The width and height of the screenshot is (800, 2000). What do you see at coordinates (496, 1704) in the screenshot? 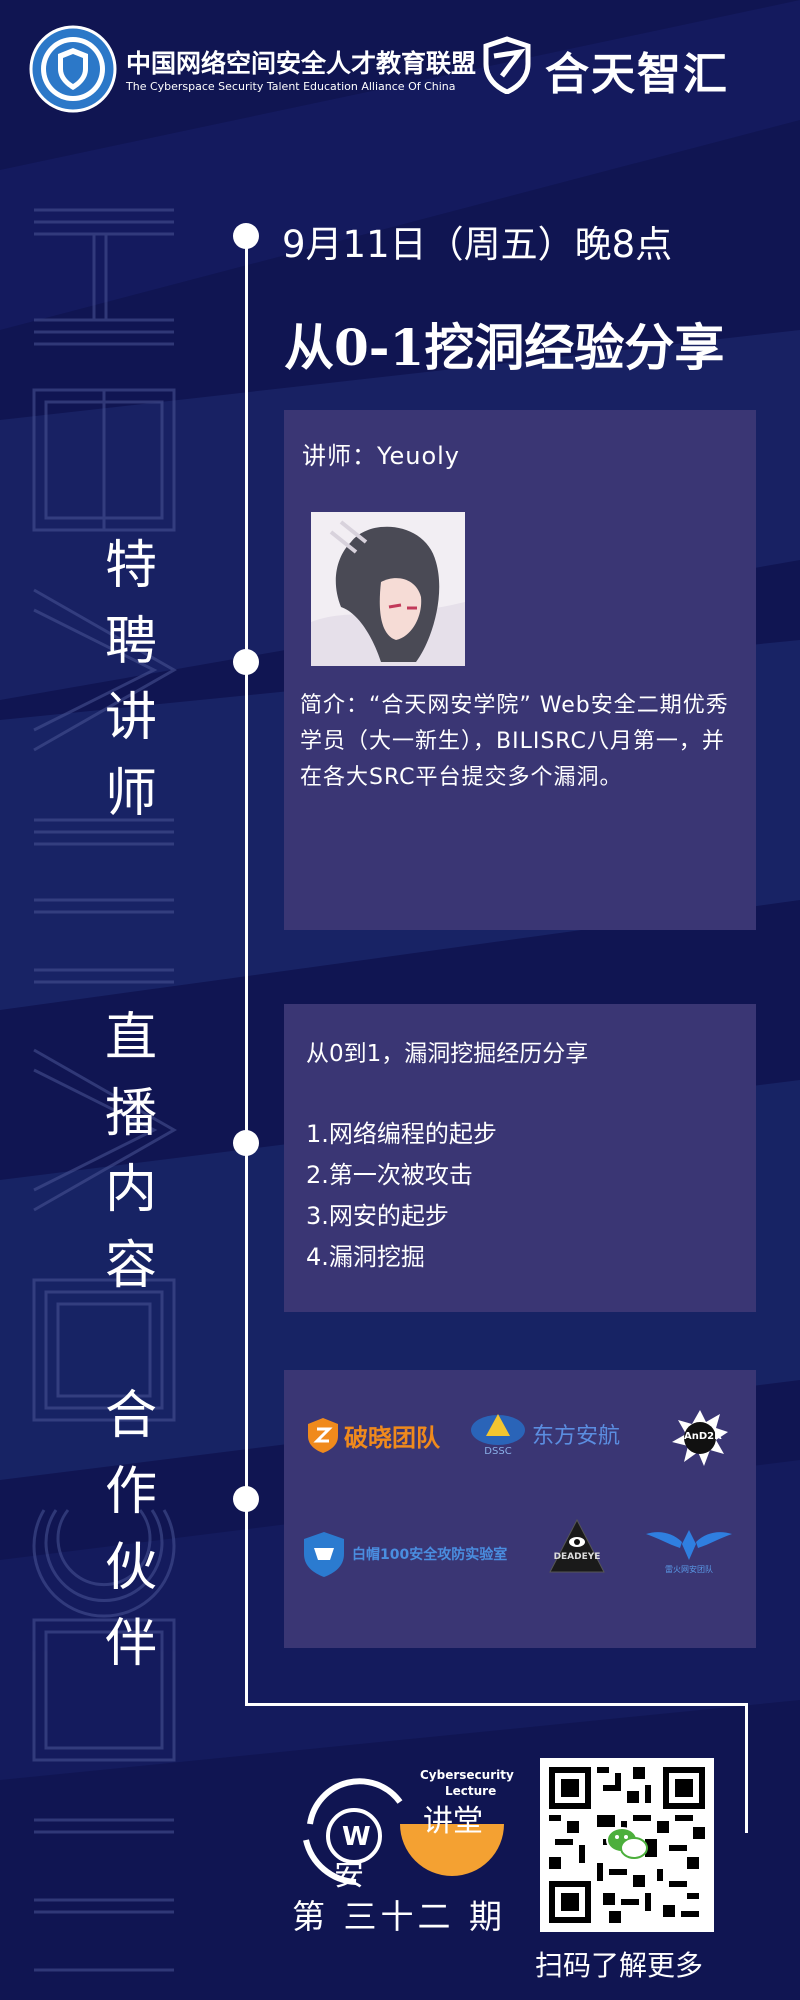
I see `timeline-bottom-line` at bounding box center [496, 1704].